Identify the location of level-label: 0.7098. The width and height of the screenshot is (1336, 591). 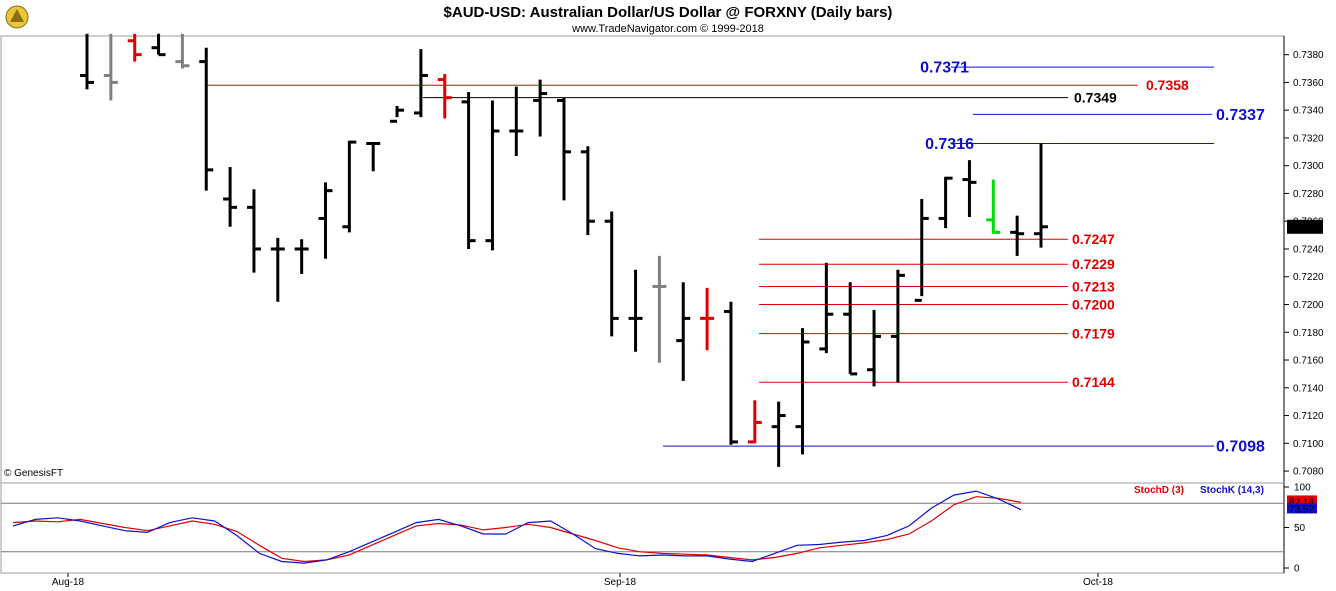
(1240, 447).